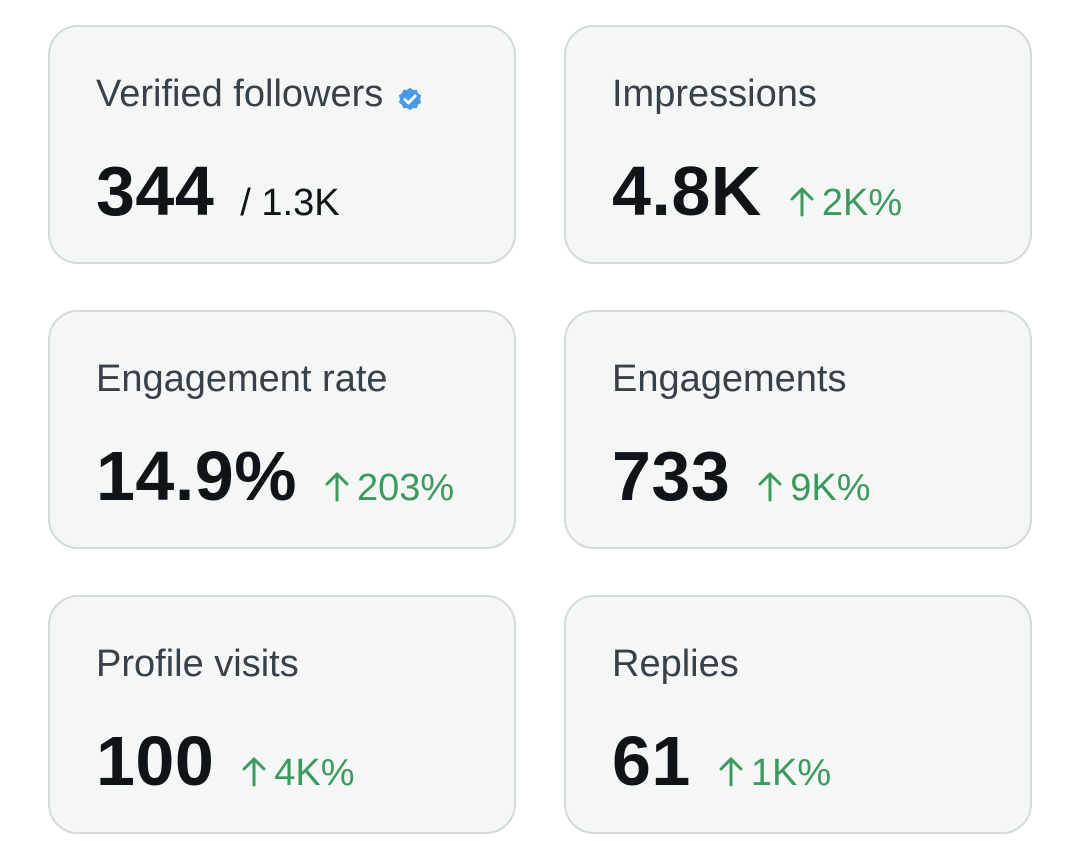 This screenshot has width=1080, height=841. What do you see at coordinates (830, 488) in the screenshot?
I see `metric-change-value: 9K%` at bounding box center [830, 488].